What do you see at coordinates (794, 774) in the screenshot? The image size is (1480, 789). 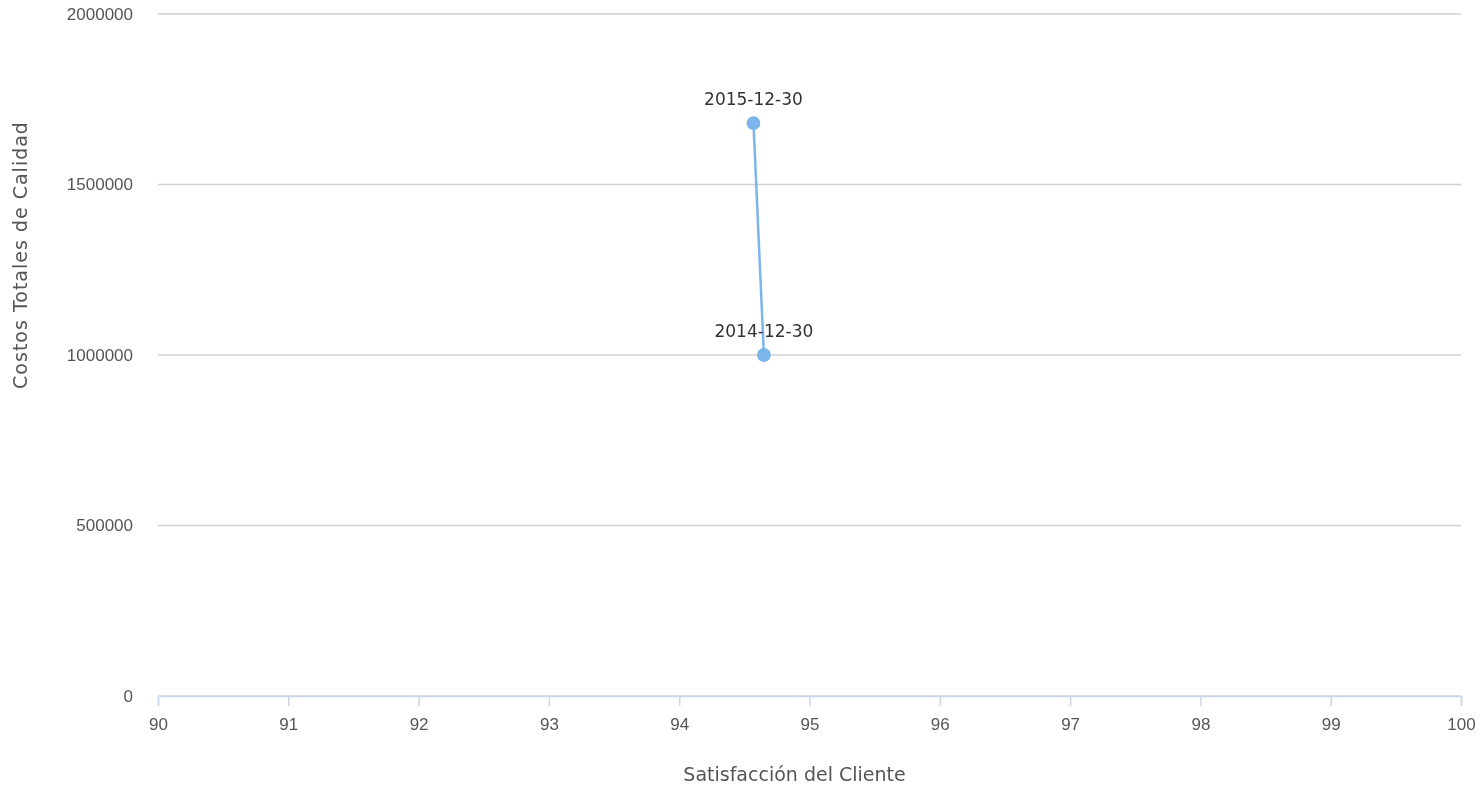 I see `x-axis-title: Satisfacción del Cliente` at bounding box center [794, 774].